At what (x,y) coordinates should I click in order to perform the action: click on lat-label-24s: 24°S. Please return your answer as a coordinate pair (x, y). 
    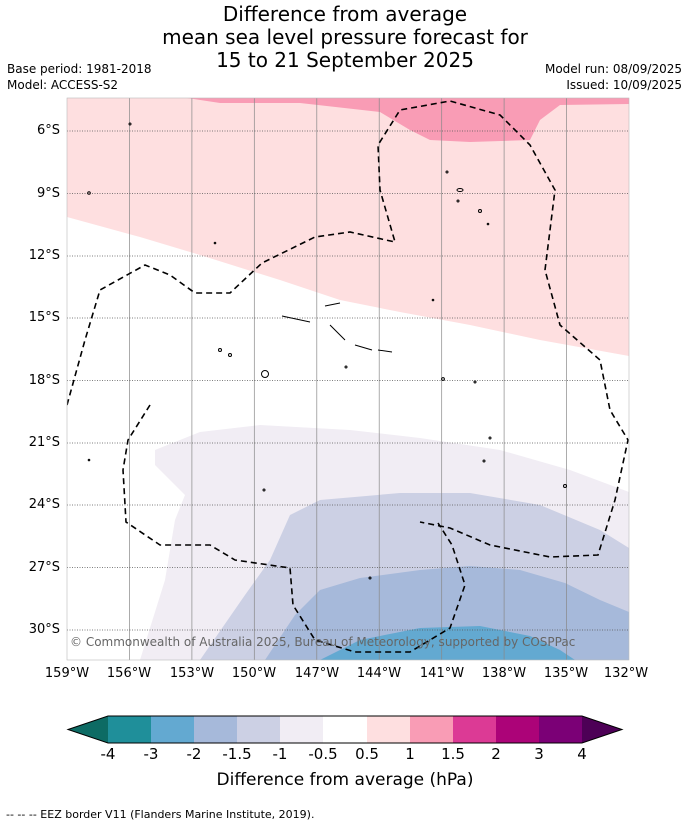
    Looking at the image, I should click on (44, 504).